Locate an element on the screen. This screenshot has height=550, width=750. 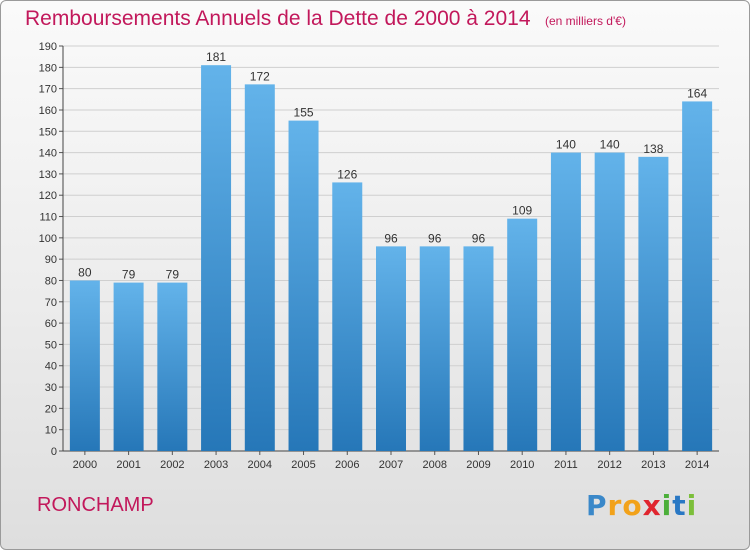
data-label: 138 is located at coordinates (653, 149).